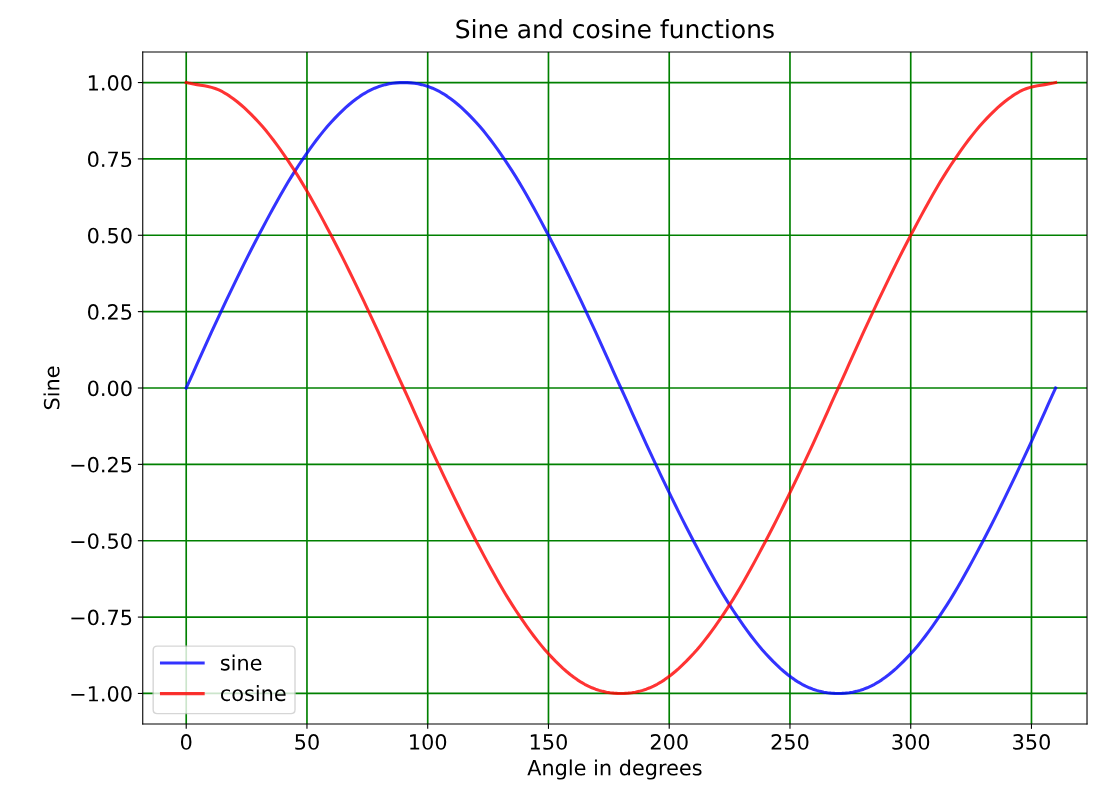 The width and height of the screenshot is (1098, 800). Describe the element at coordinates (186, 742) in the screenshot. I see `x-tick-label: 0` at that location.